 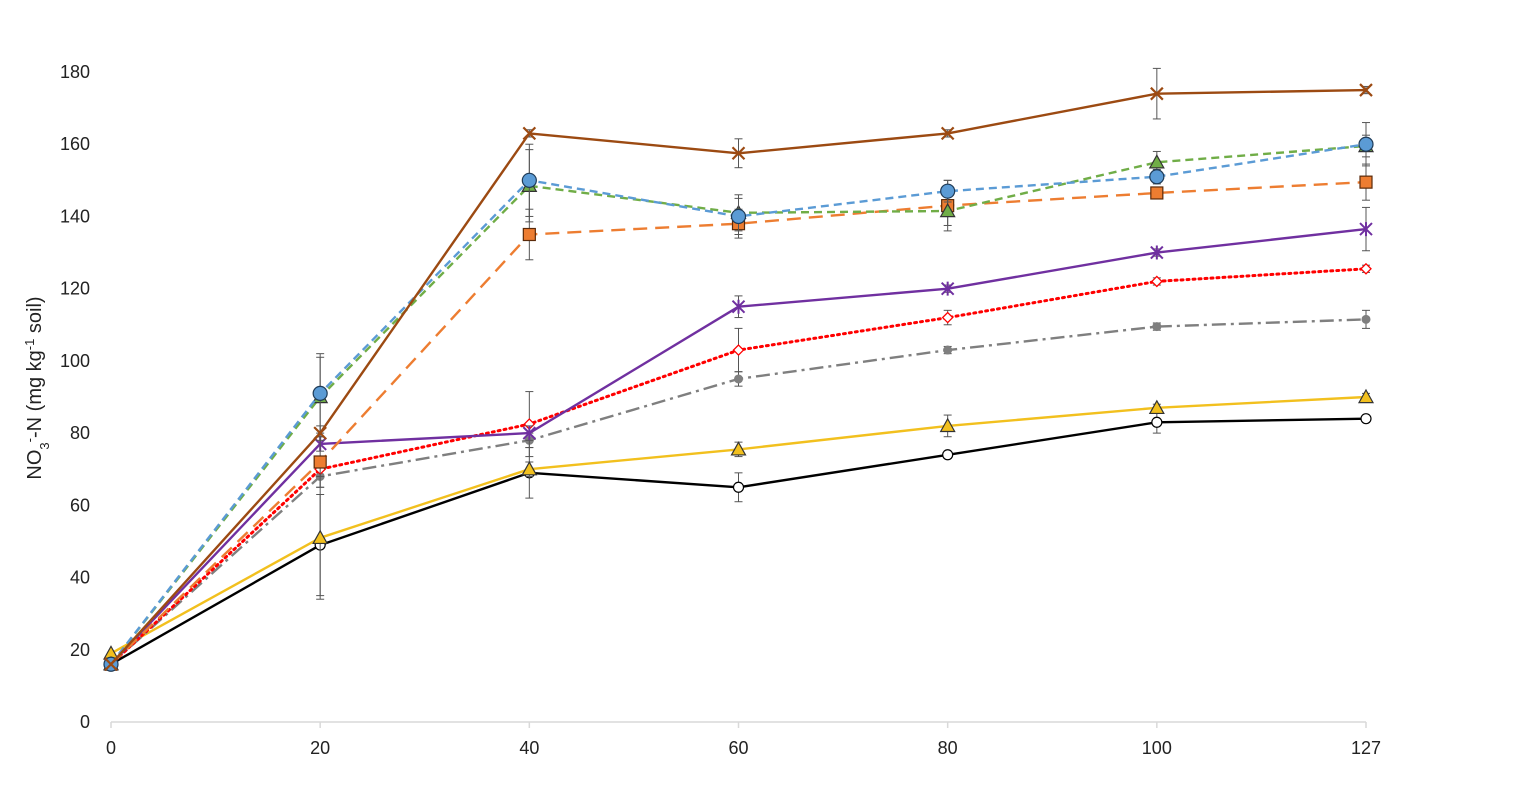 What do you see at coordinates (75, 144) in the screenshot?
I see `y-tick-label: 160` at bounding box center [75, 144].